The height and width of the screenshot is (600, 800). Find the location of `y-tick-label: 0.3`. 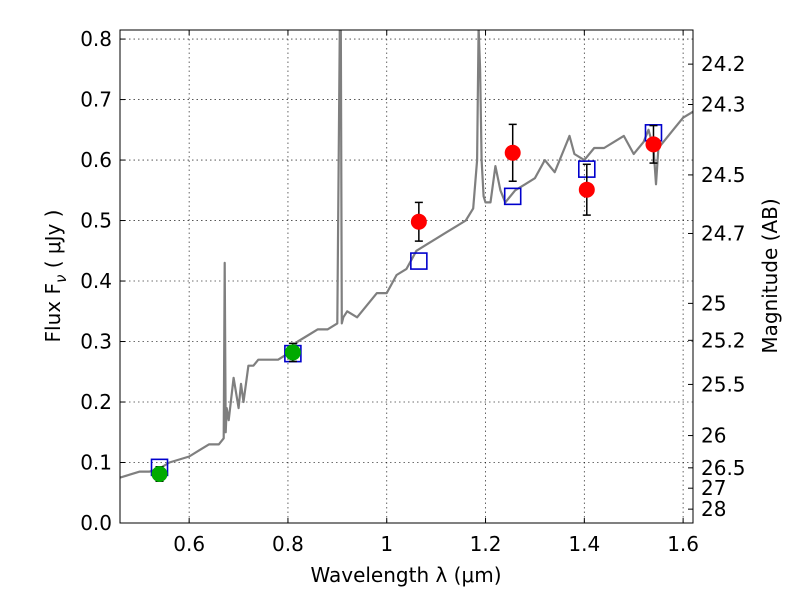

y-tick-label: 0.3 is located at coordinates (96, 342).